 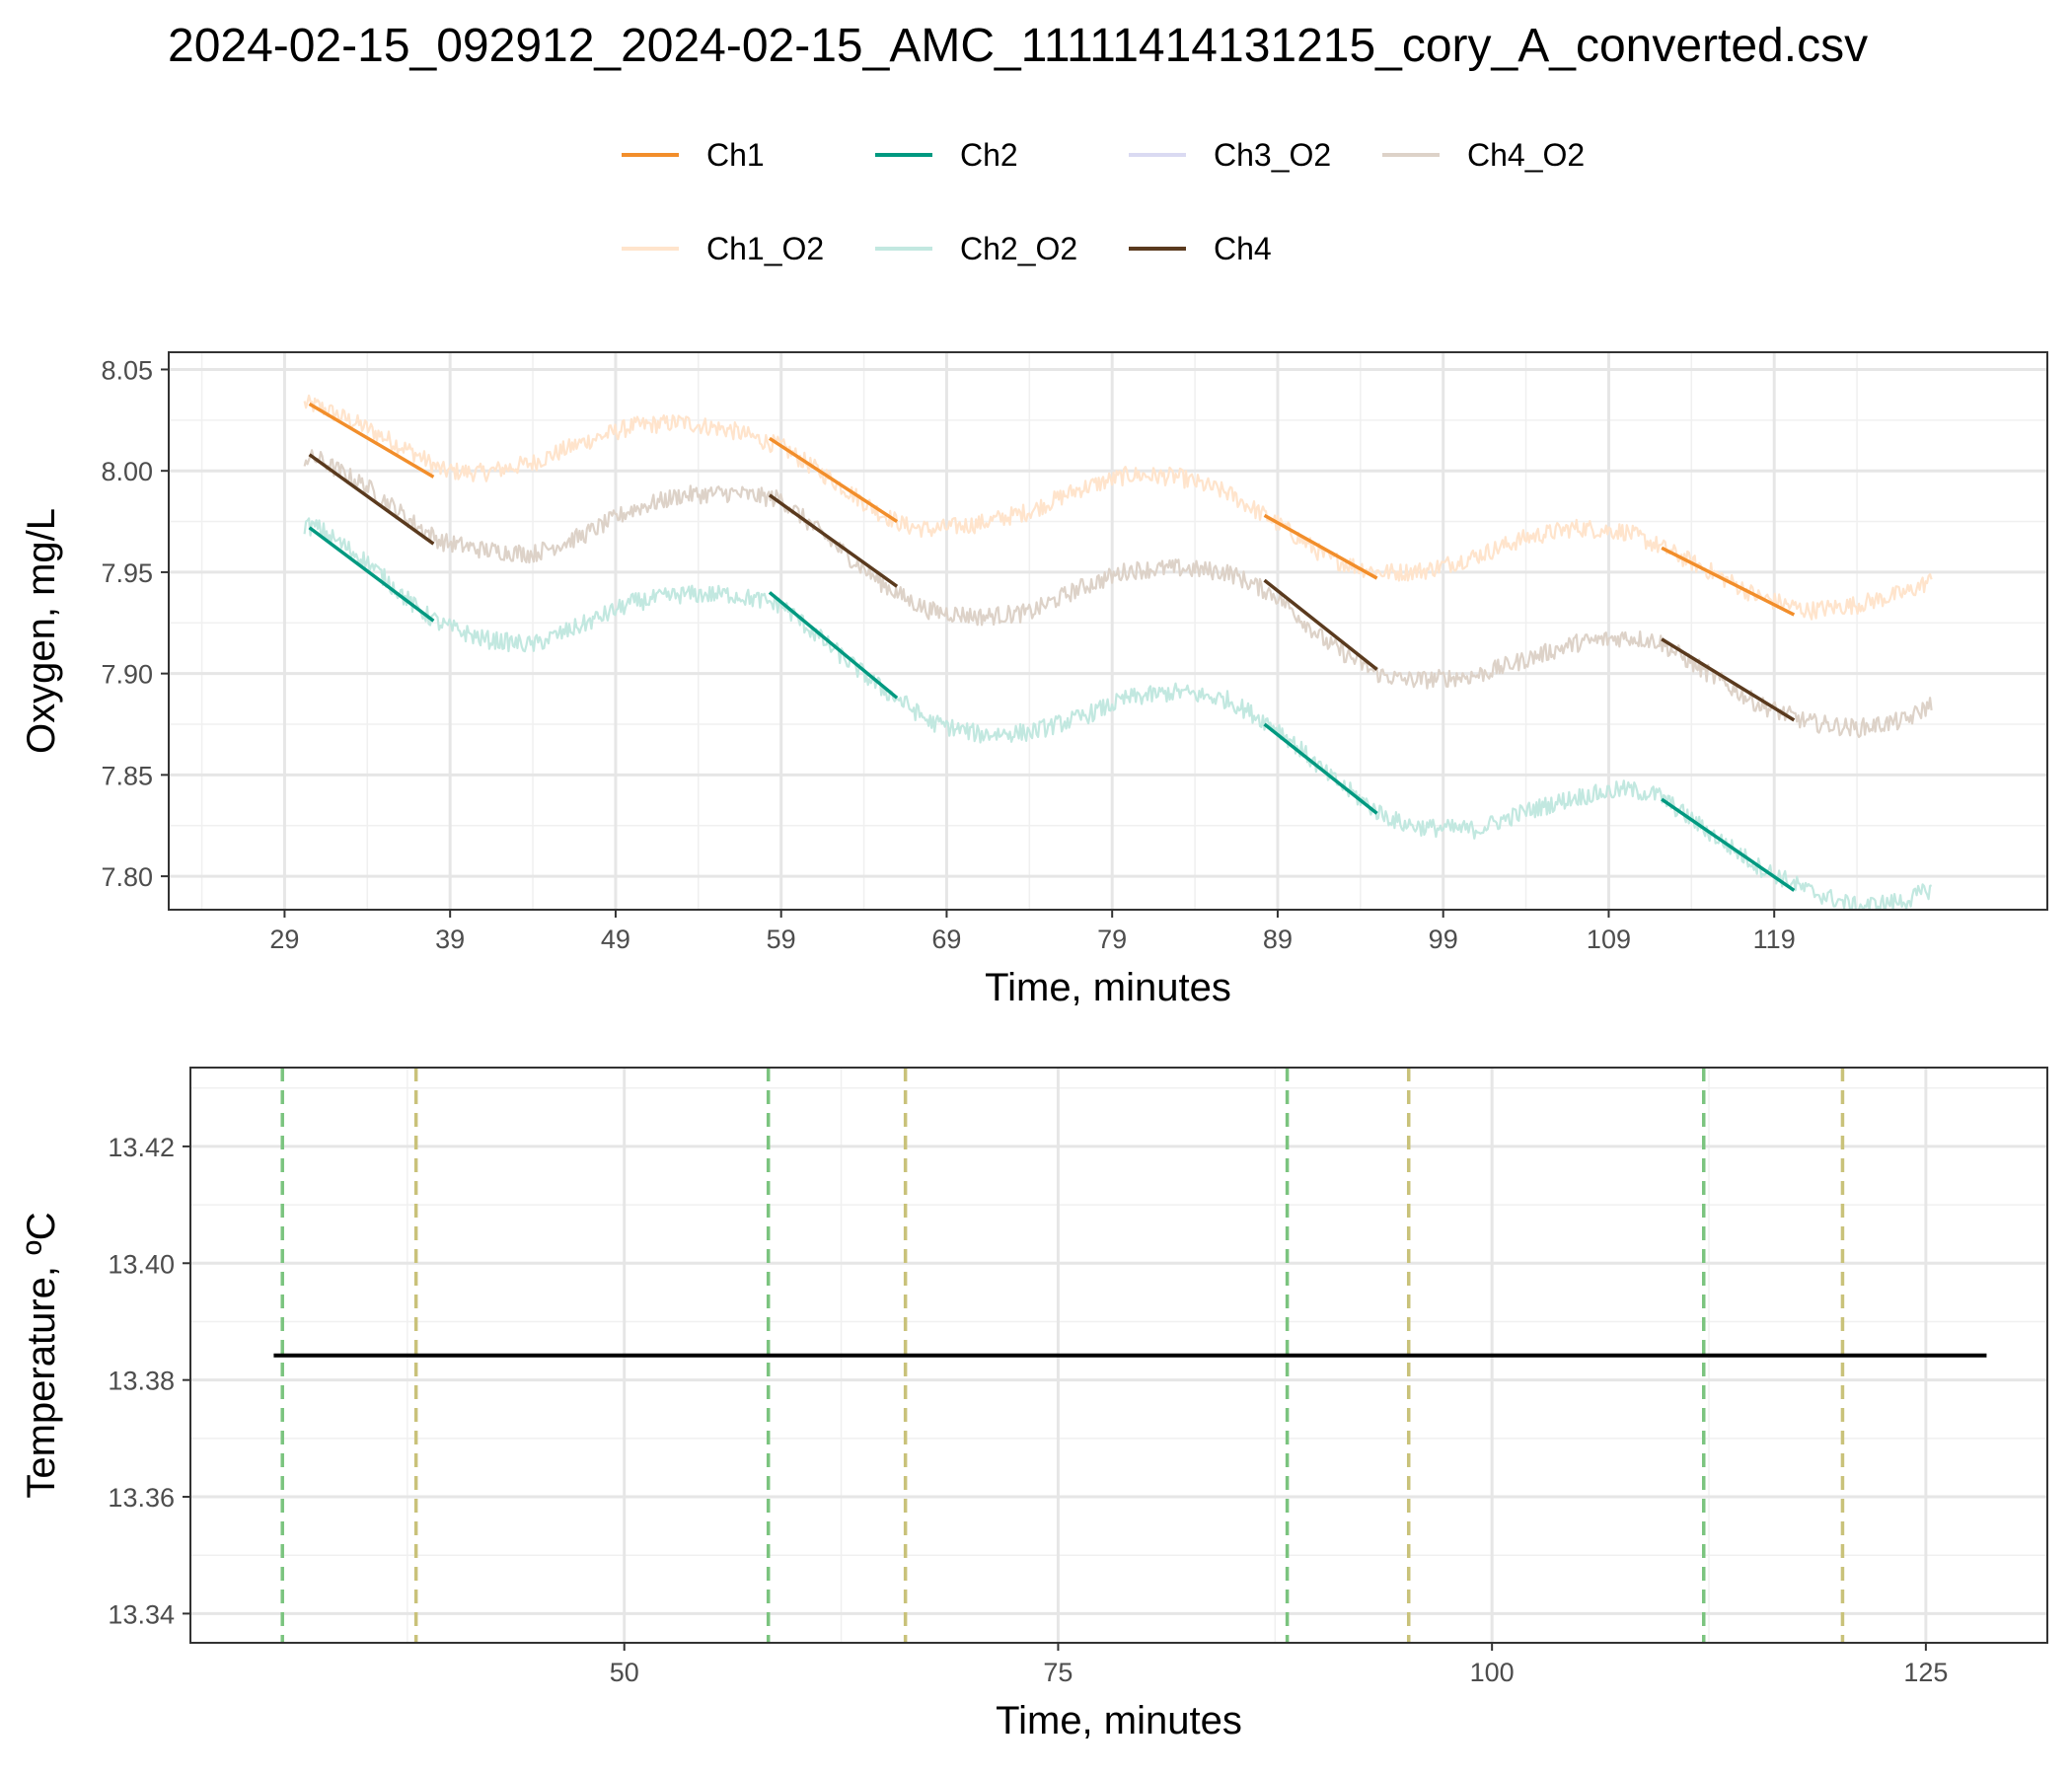 I want to click on legend-item-ch3-o2: Ch3_O2, so click(x=1230, y=155).